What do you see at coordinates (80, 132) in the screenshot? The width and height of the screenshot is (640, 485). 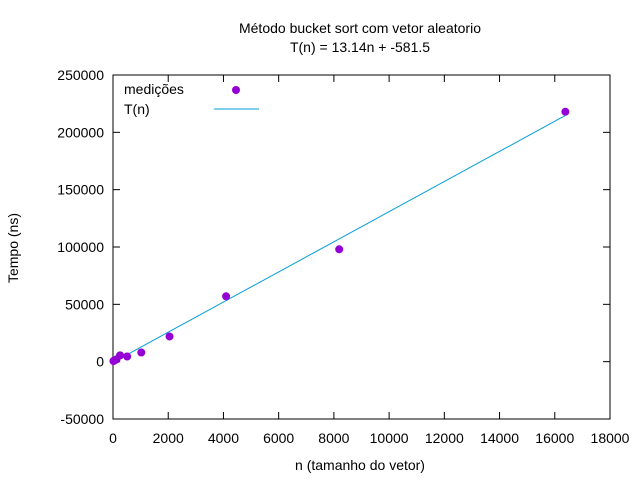 I see `y-tick-label: 200000` at bounding box center [80, 132].